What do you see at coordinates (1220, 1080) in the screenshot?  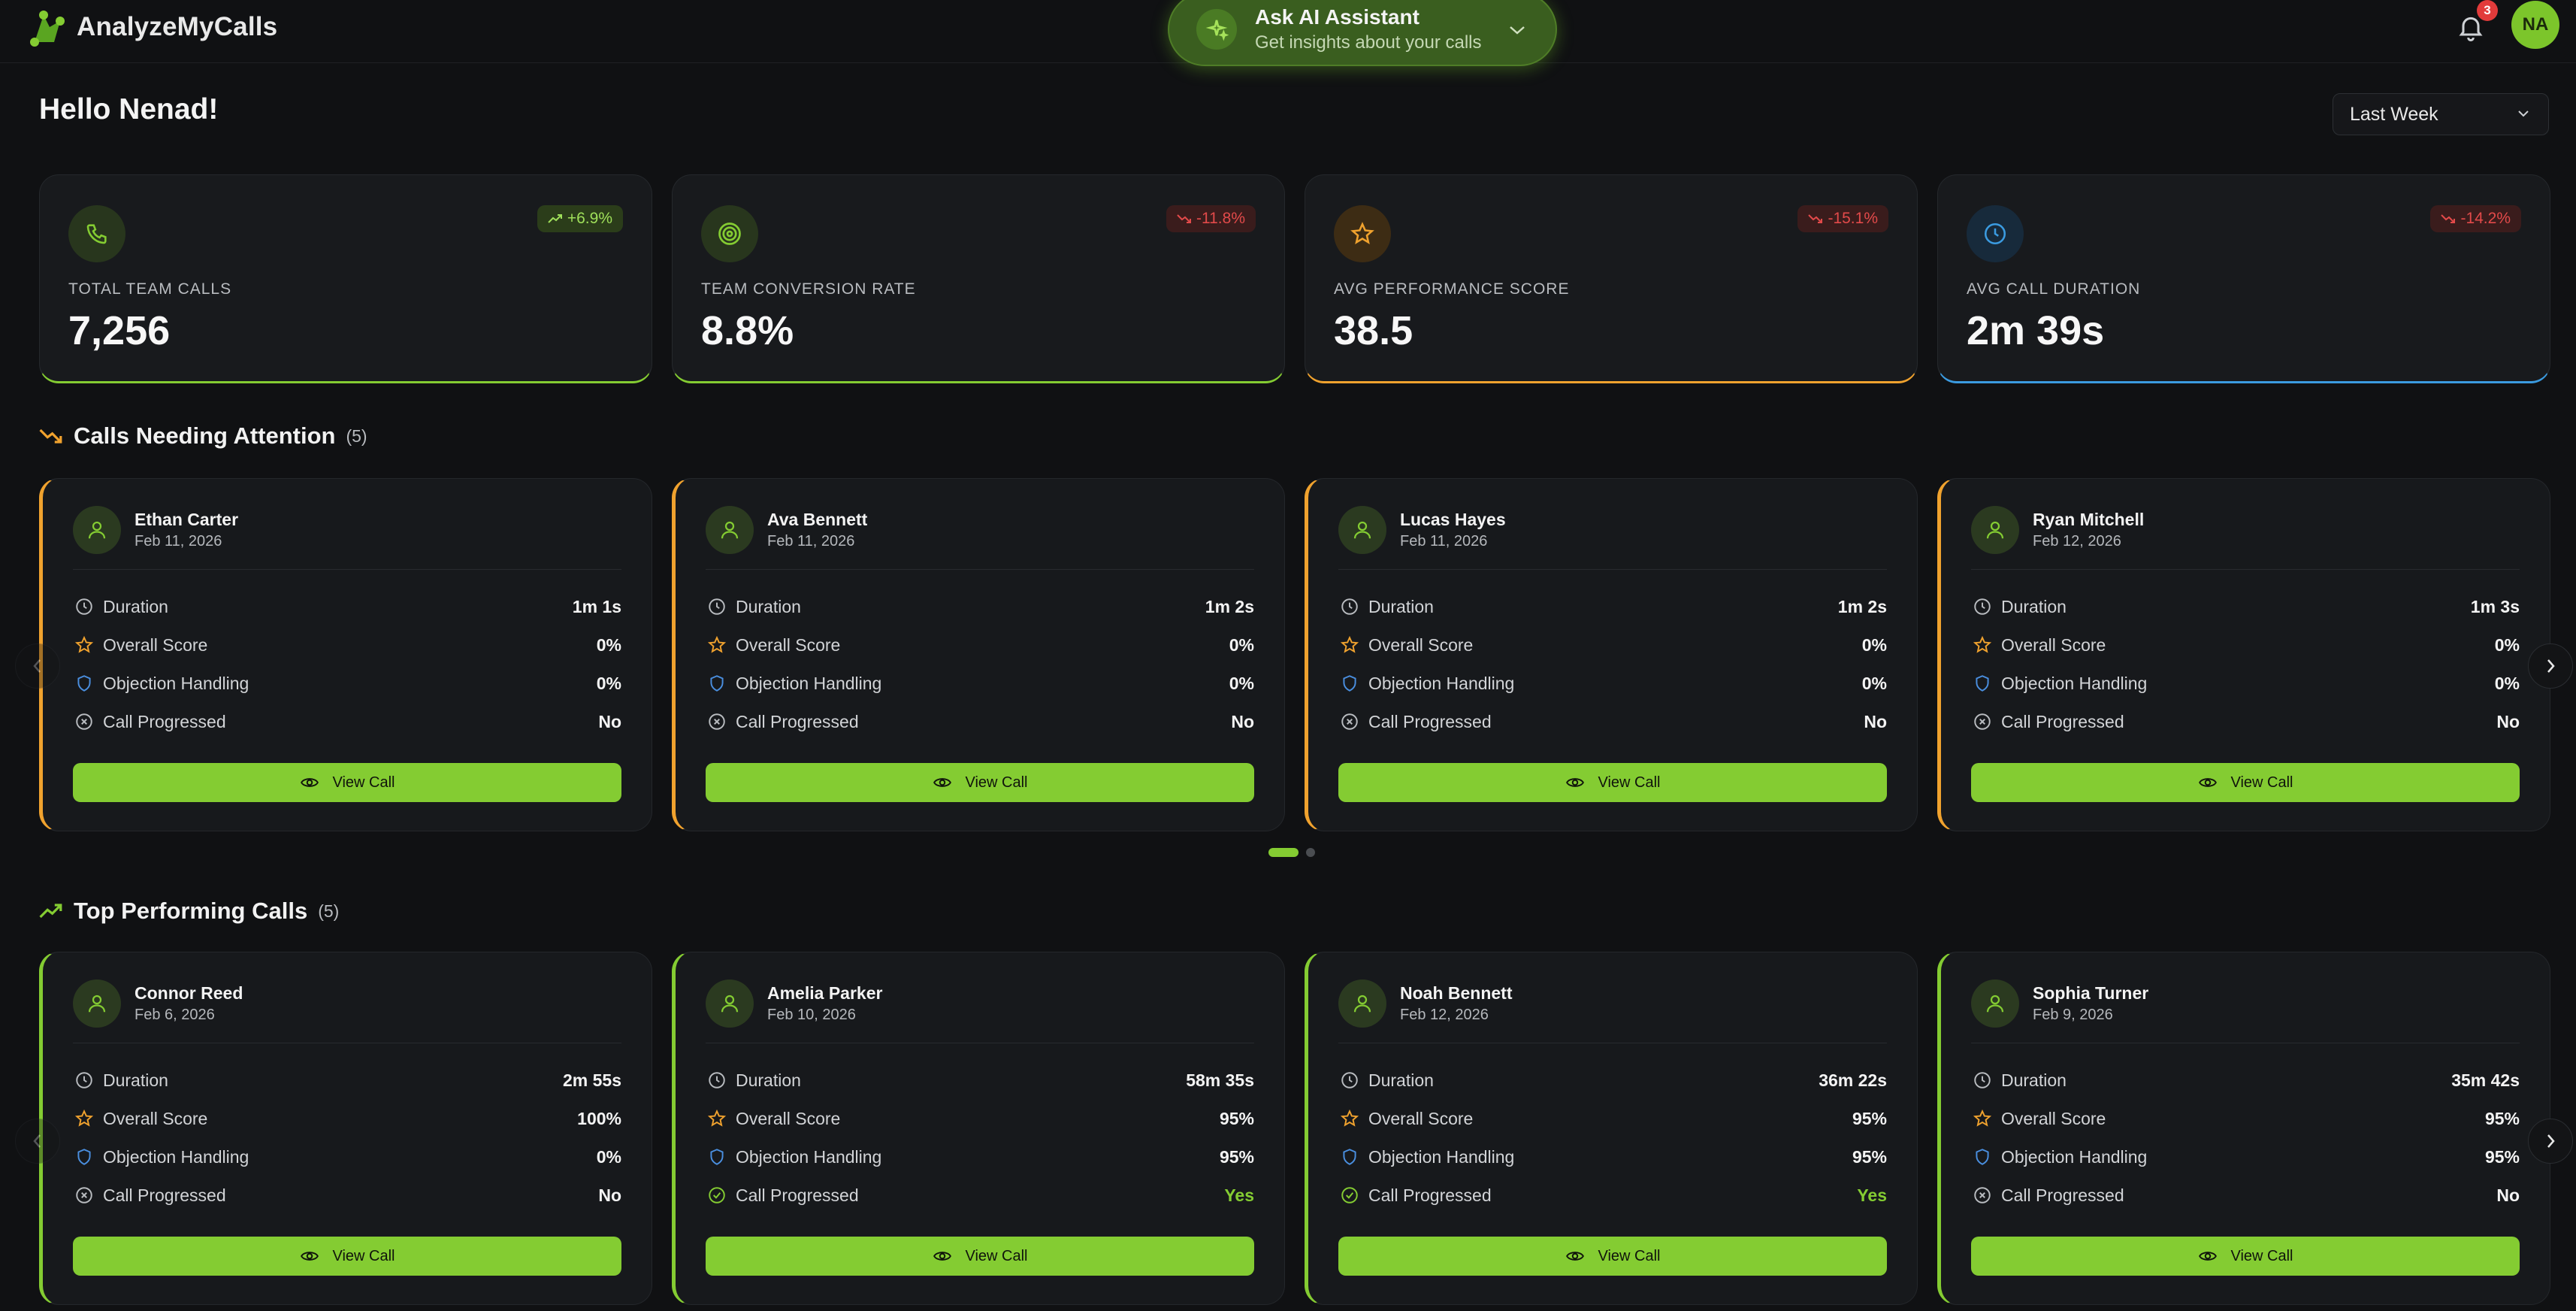 I see `metric-value: 58m 35s` at bounding box center [1220, 1080].